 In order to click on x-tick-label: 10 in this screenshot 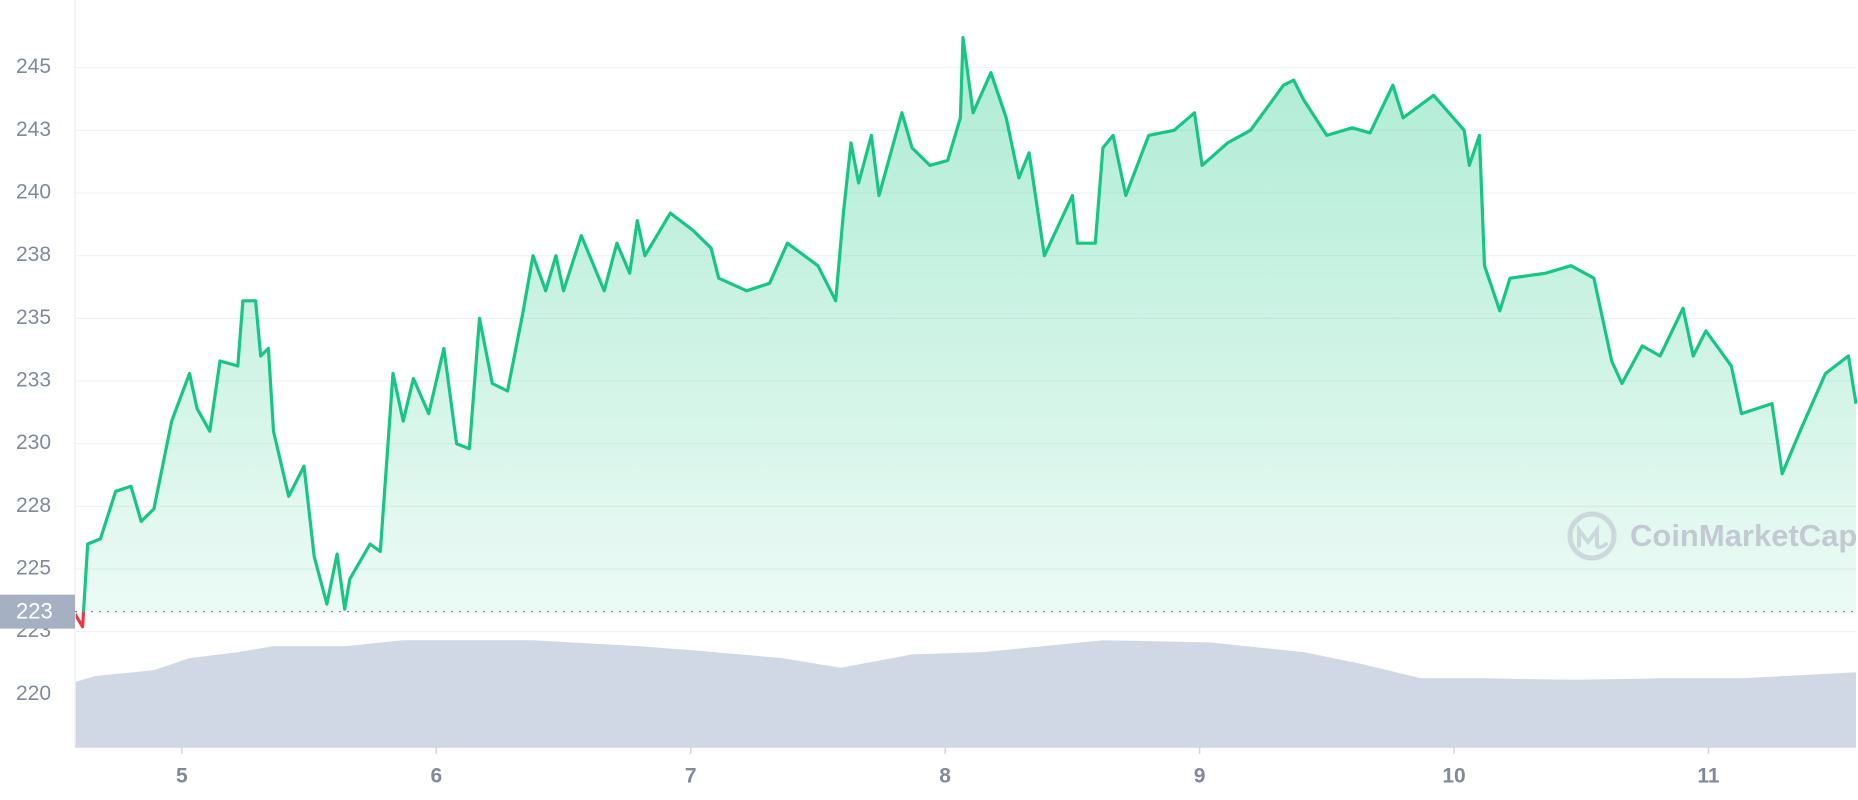, I will do `click(1453, 776)`.